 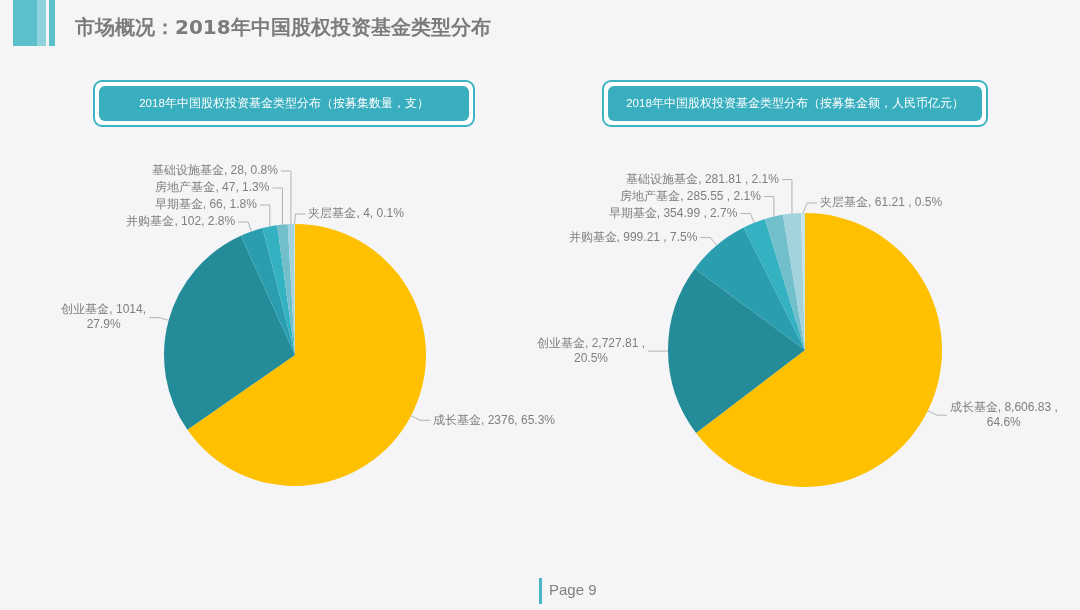 I want to click on slice-label: 创业基金, 1014, 27.9%, so click(x=104, y=317).